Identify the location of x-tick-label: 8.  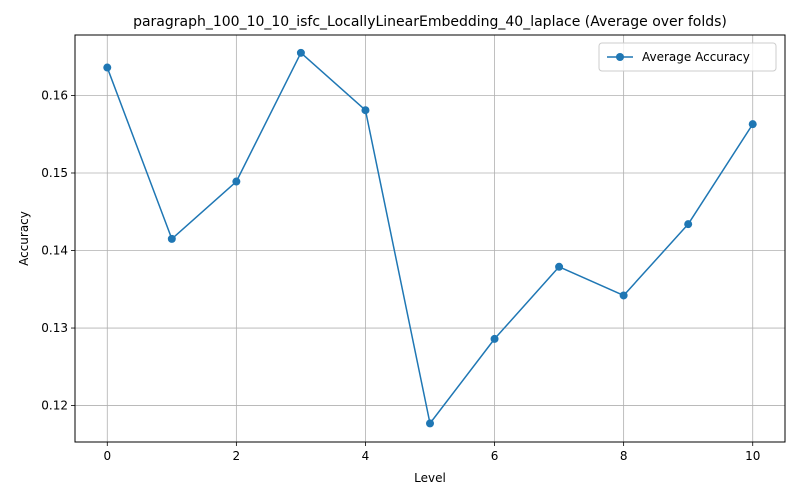
(624, 456).